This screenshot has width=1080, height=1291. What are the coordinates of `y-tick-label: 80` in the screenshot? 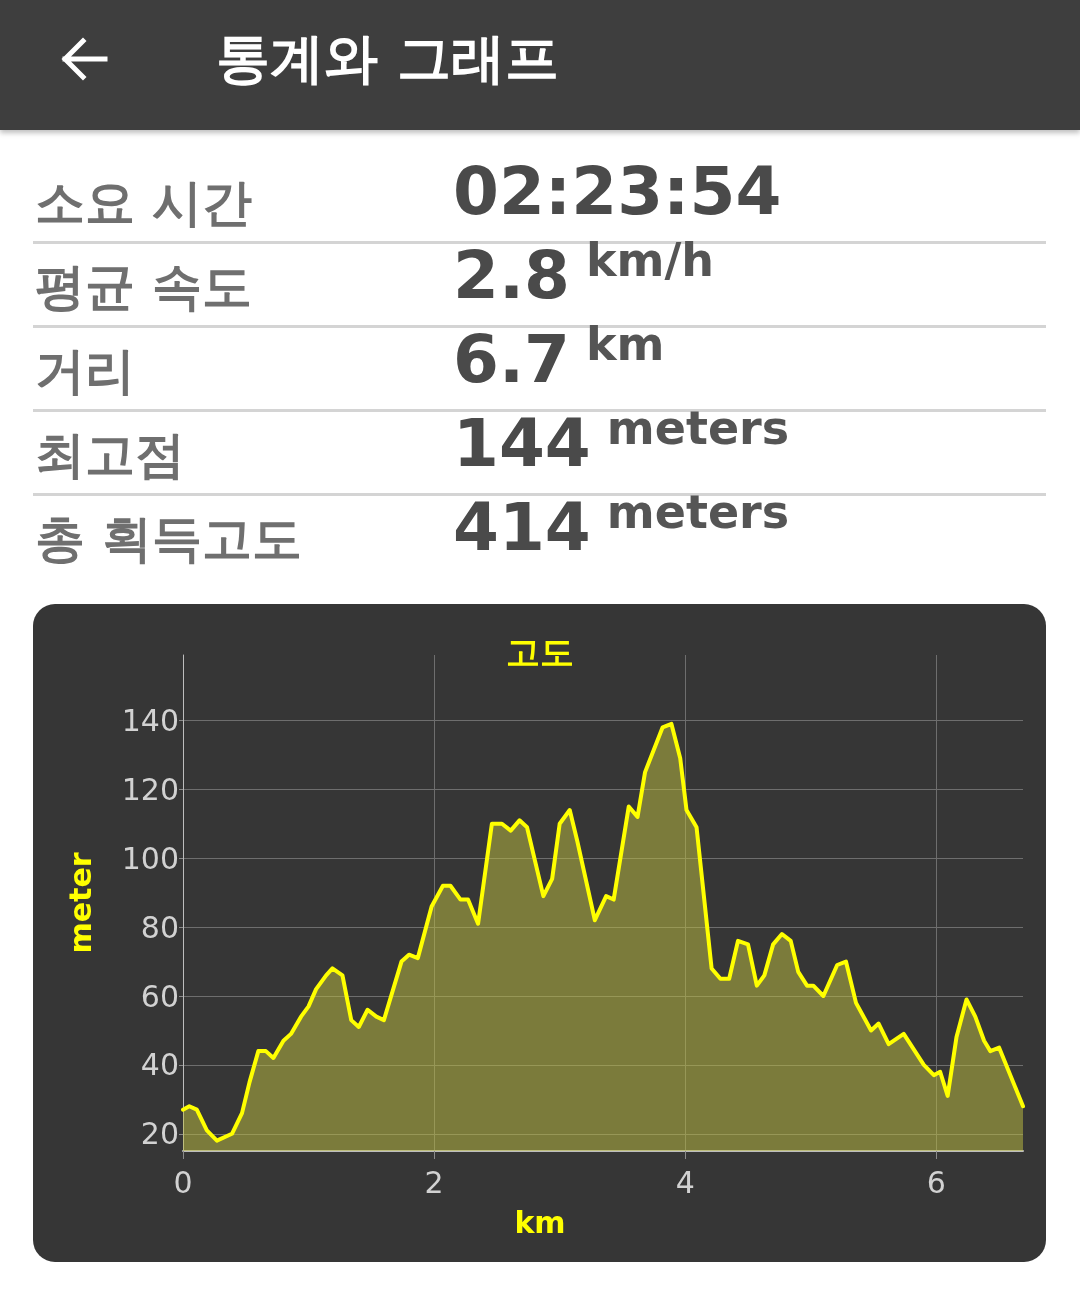 It's located at (159, 927).